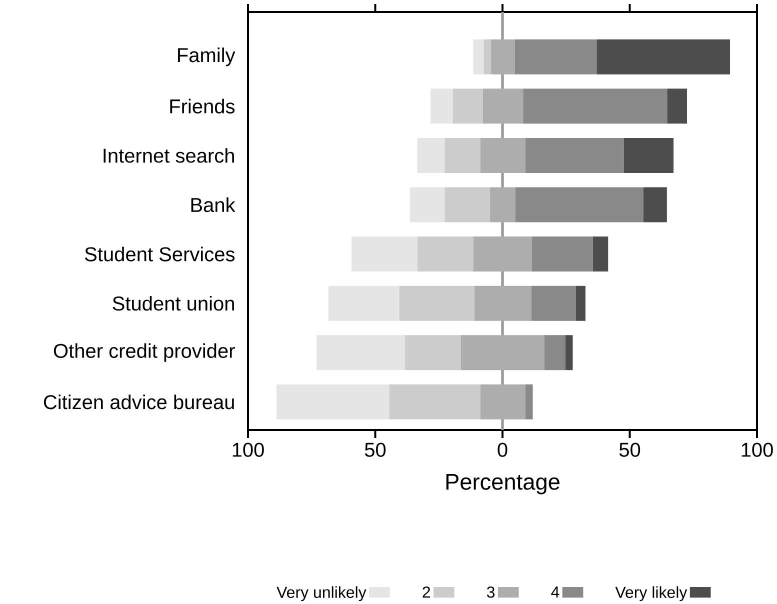 The image size is (777, 604). I want to click on y-tick-label: Friends, so click(202, 106).